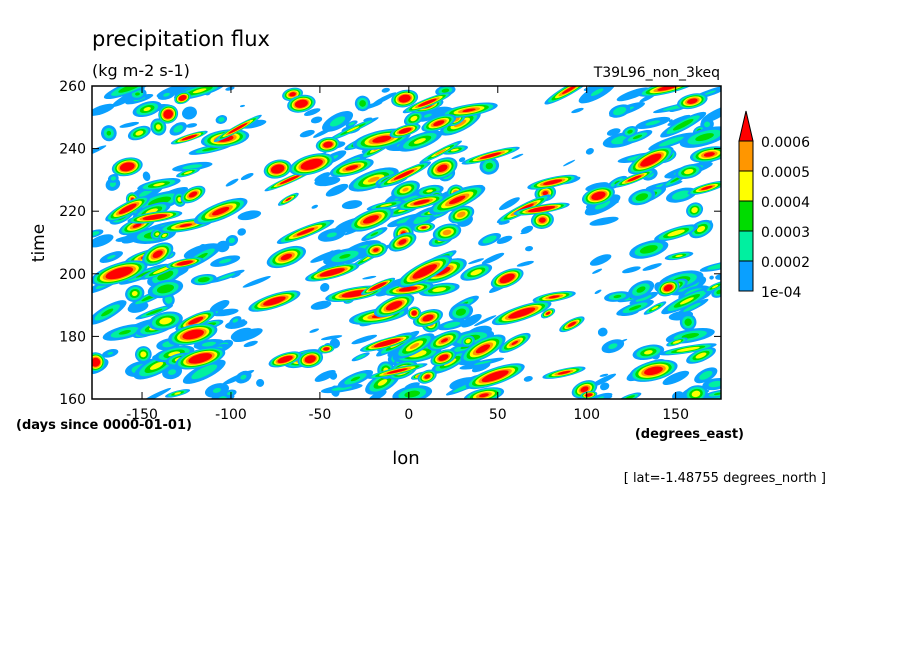 The image size is (904, 654). What do you see at coordinates (319, 415) in the screenshot?
I see `x-tick-label: -50` at bounding box center [319, 415].